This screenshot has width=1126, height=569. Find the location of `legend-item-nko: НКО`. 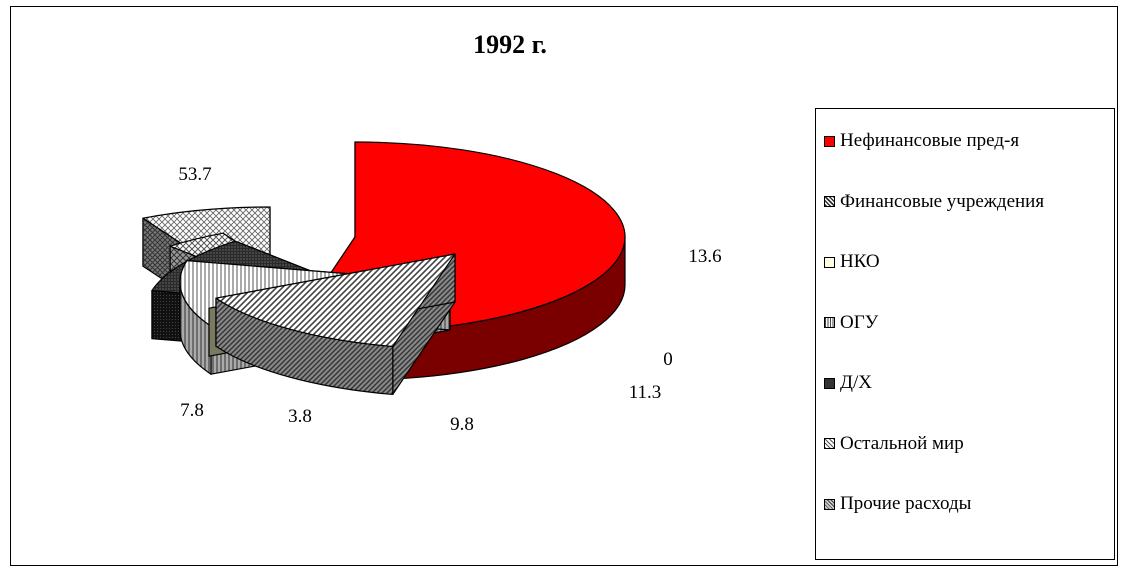

legend-item-nko: НКО is located at coordinates (852, 262).